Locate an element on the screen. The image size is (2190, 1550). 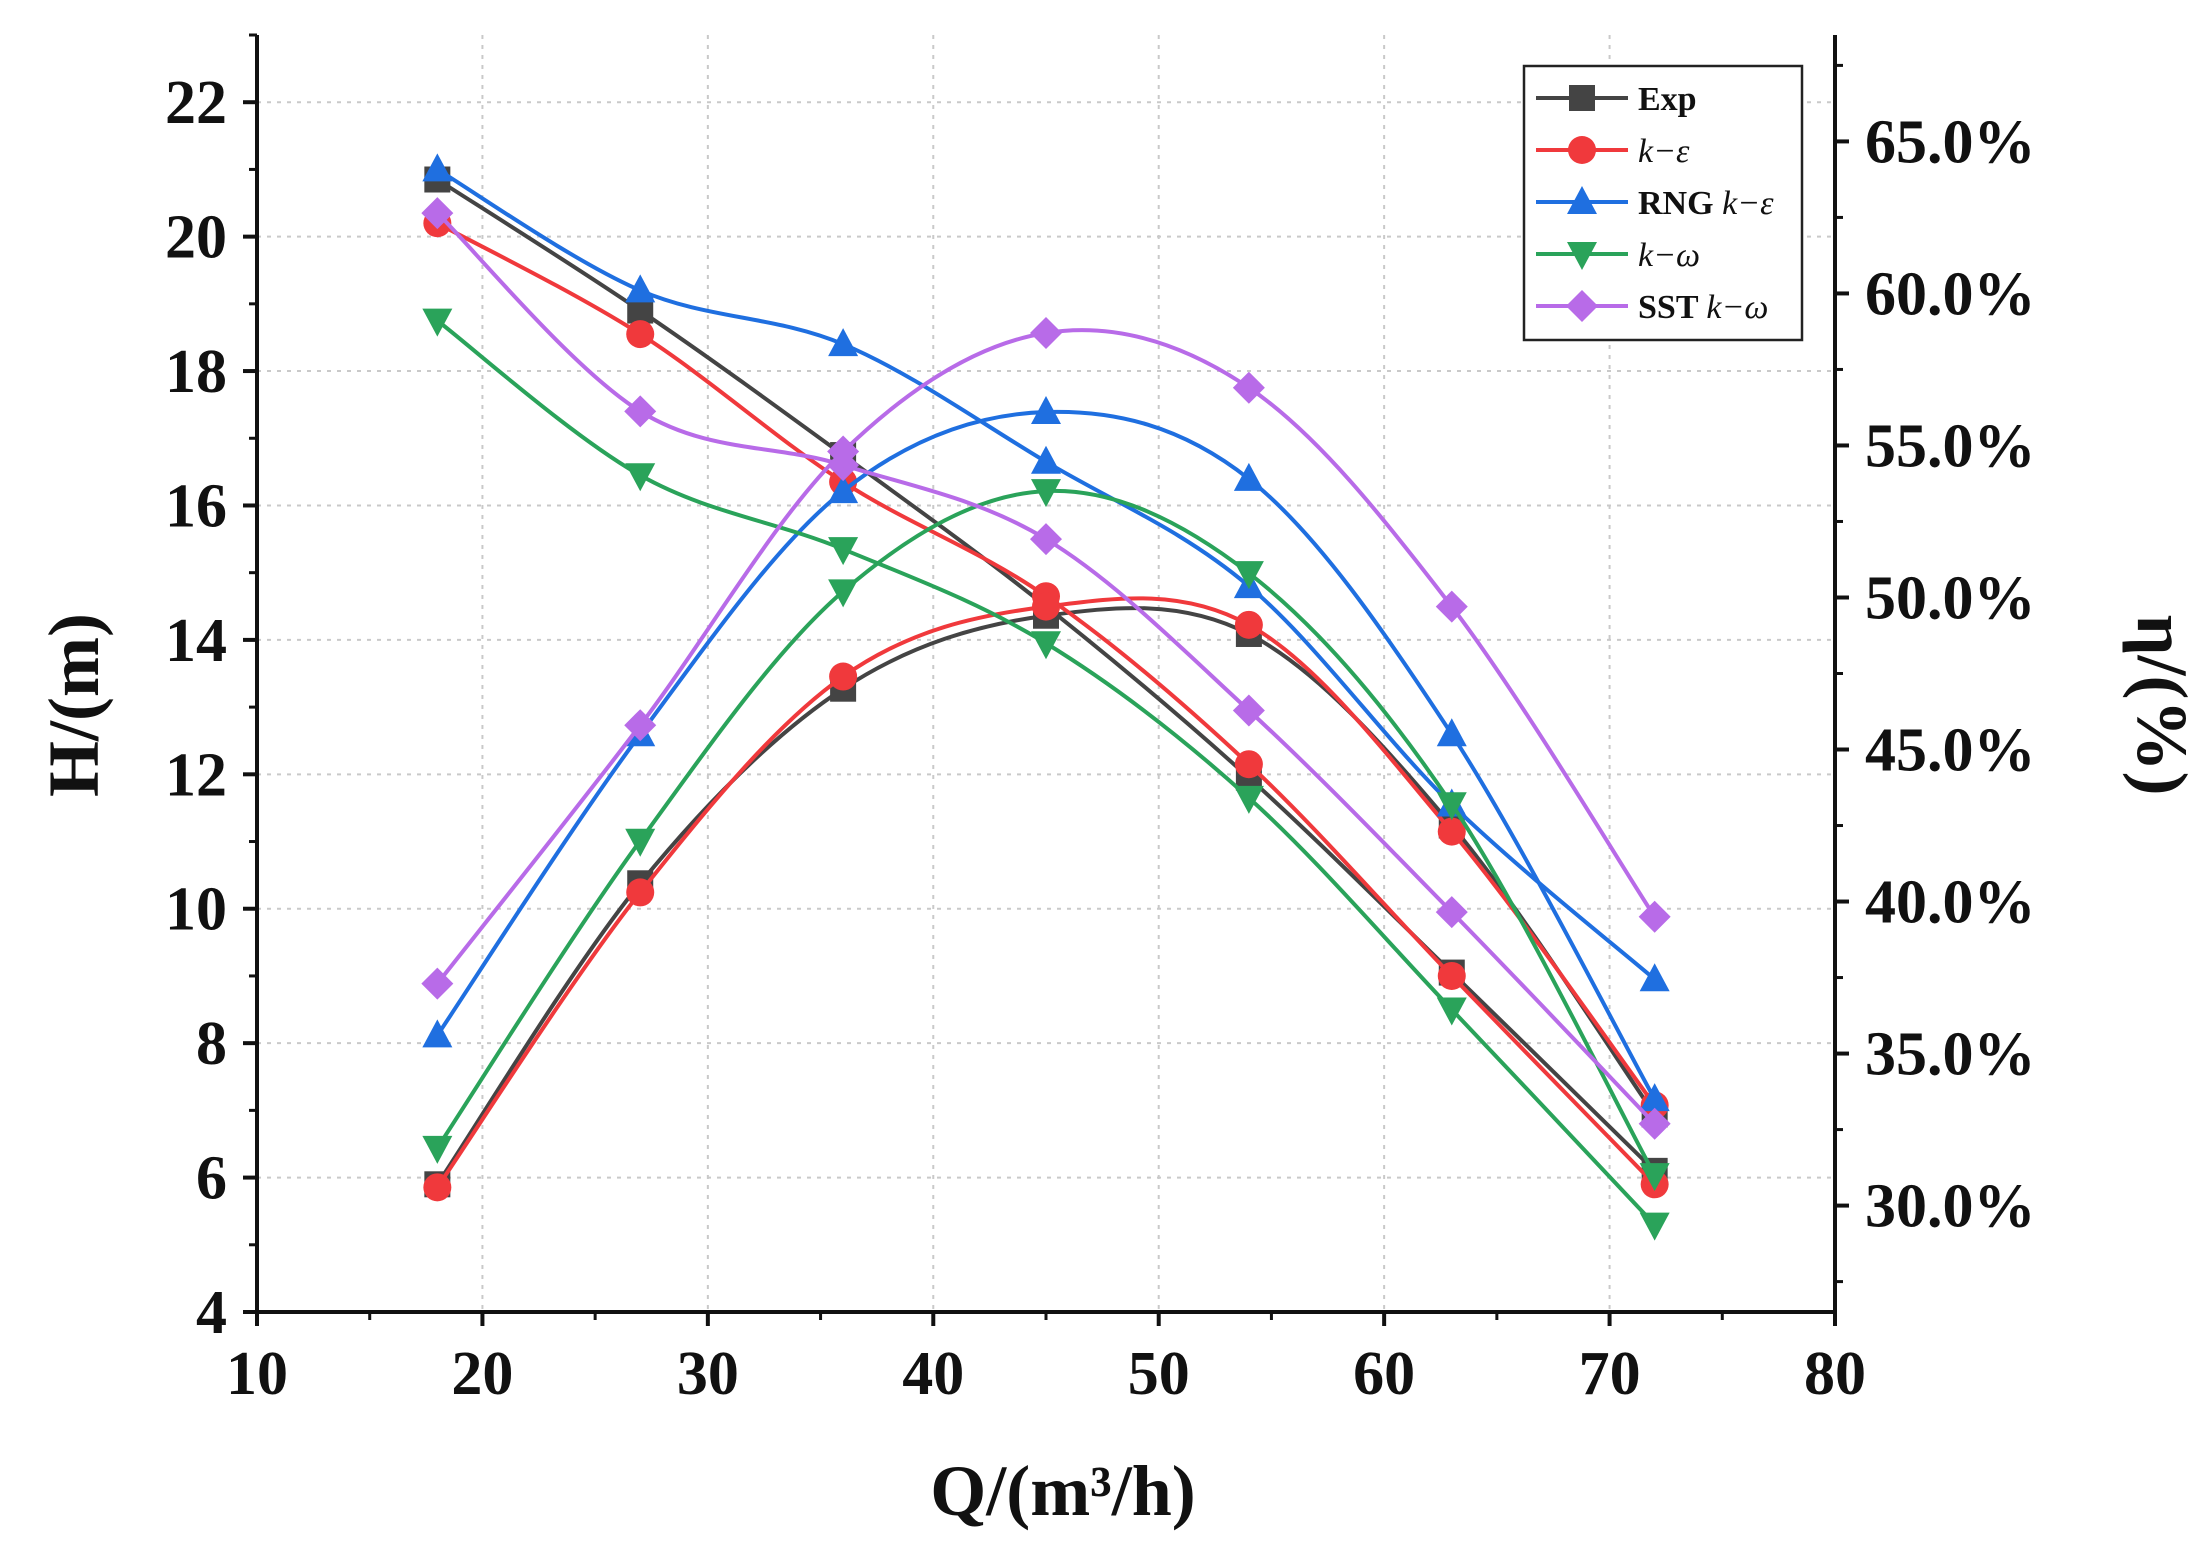
legend-label: k−ε is located at coordinates (1664, 151).